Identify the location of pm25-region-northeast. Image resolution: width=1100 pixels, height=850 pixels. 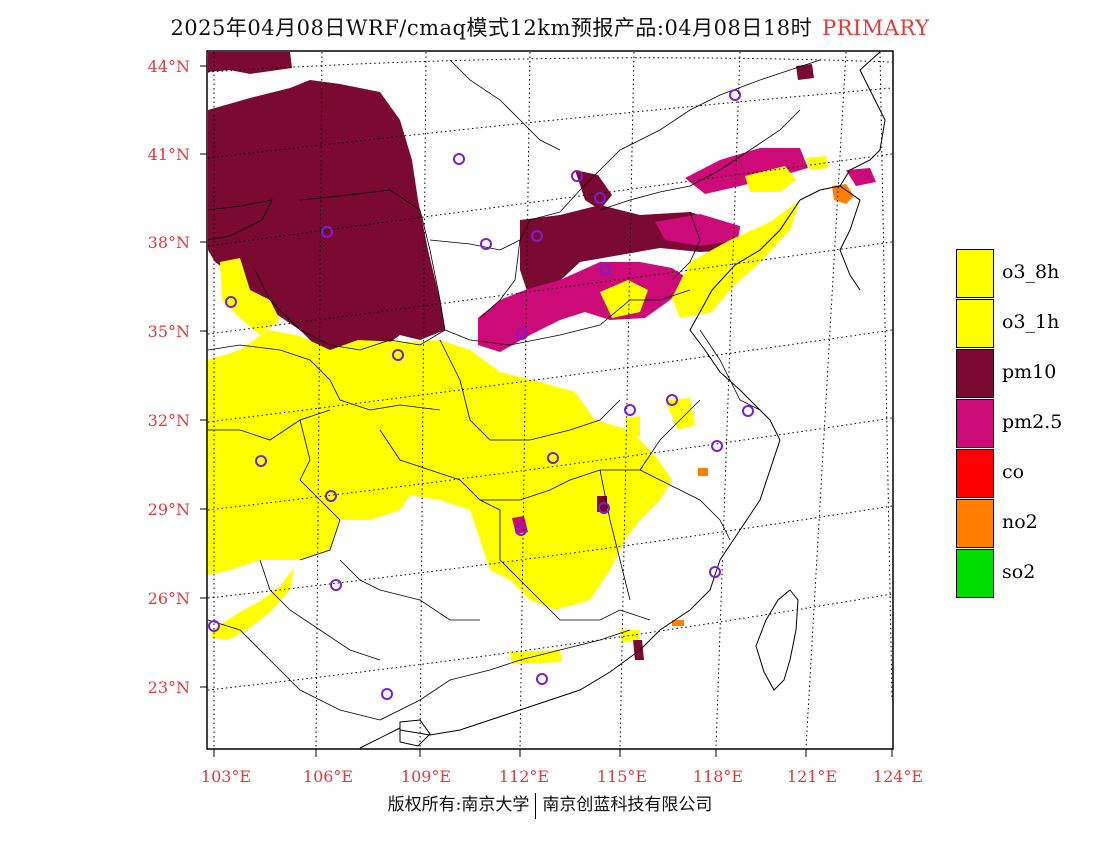
(746, 171).